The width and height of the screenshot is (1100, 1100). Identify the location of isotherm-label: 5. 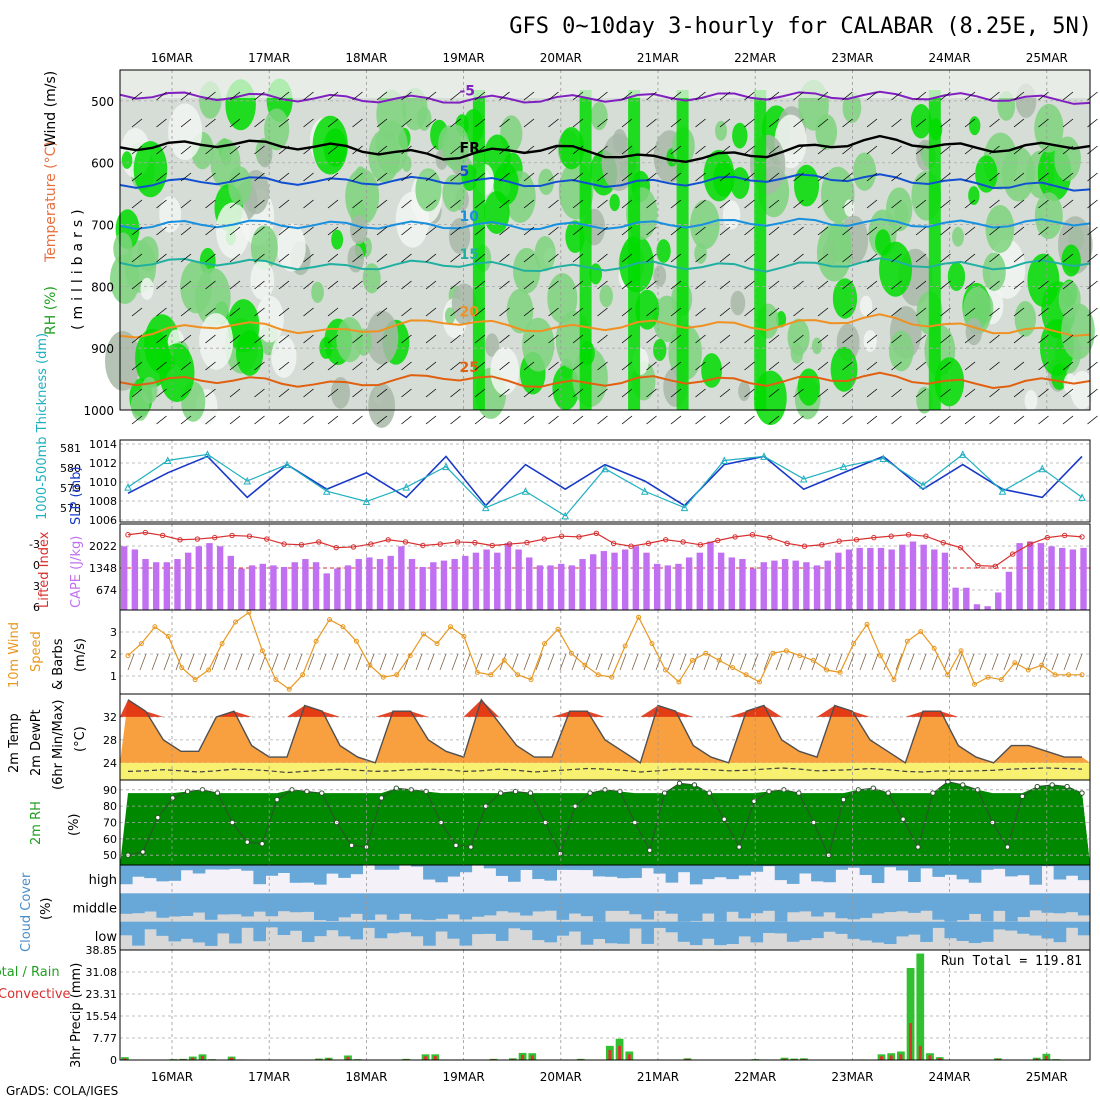
(465, 172).